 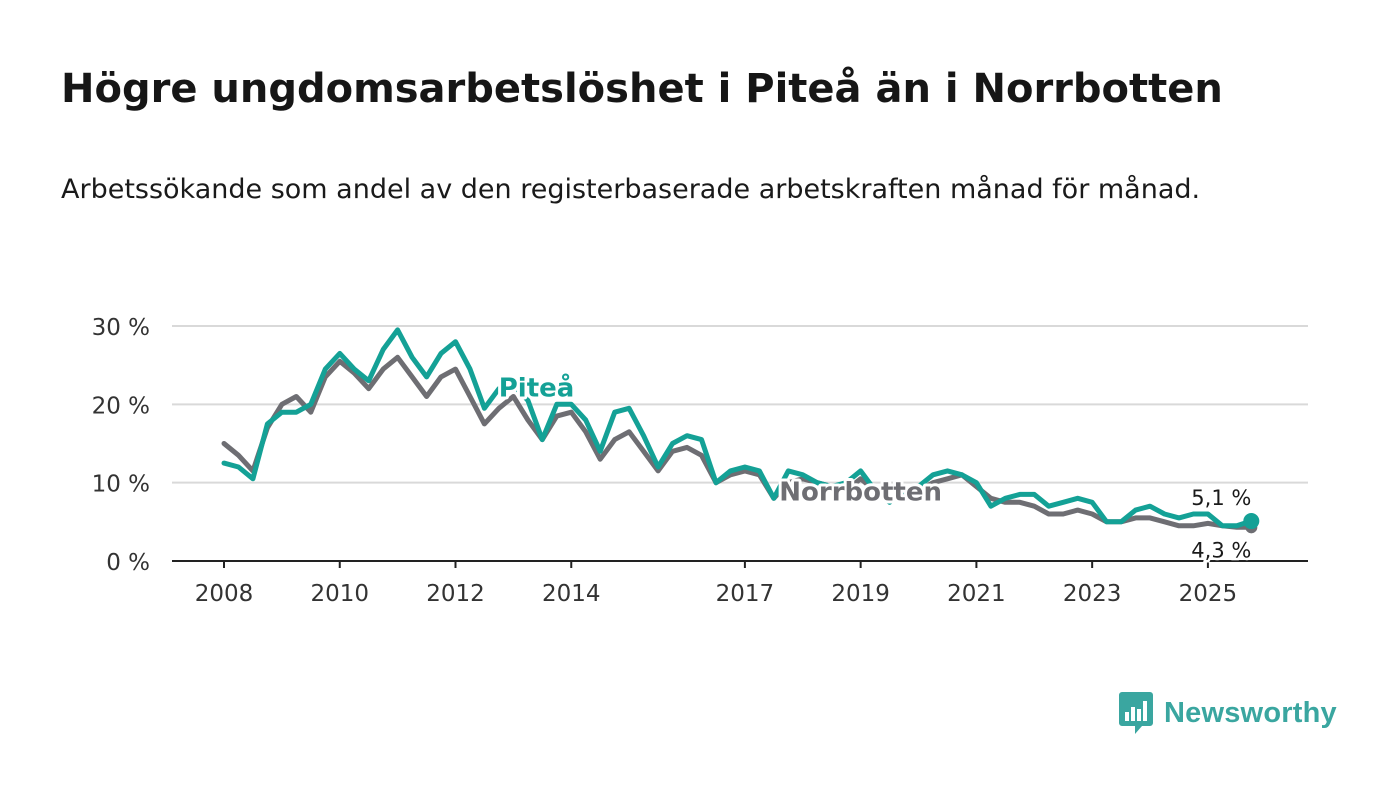 I want to click on y-tick-label: 0 %, so click(x=128, y=563).